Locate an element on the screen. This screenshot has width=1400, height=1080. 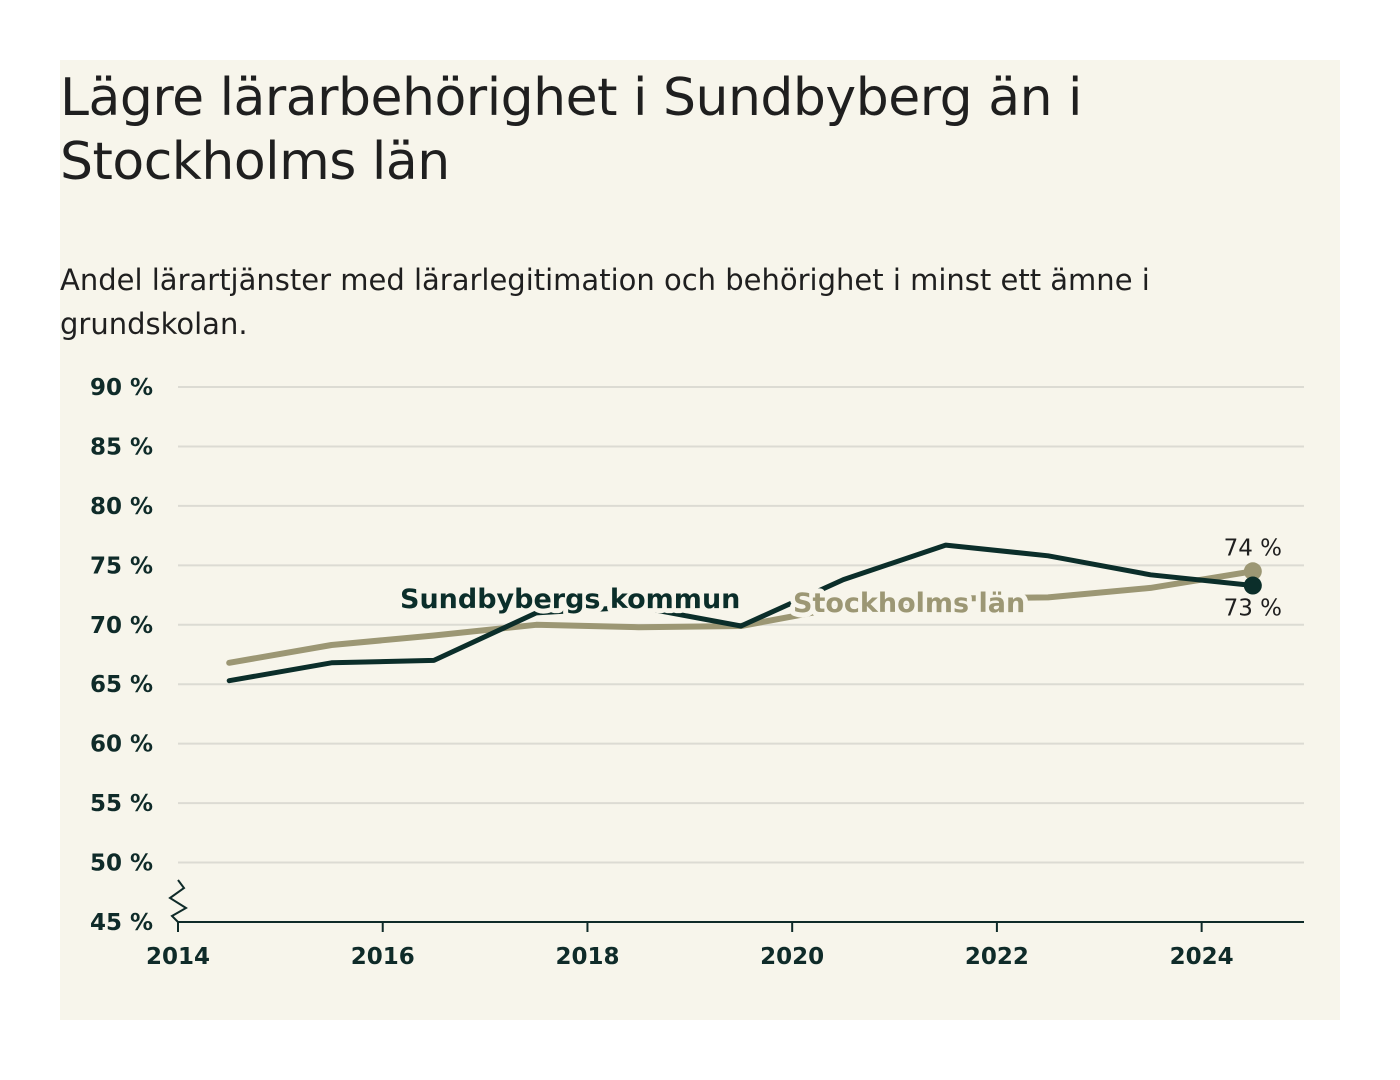
series-label-sundbyberg: Sundbybergs kommun is located at coordinates (570, 599).